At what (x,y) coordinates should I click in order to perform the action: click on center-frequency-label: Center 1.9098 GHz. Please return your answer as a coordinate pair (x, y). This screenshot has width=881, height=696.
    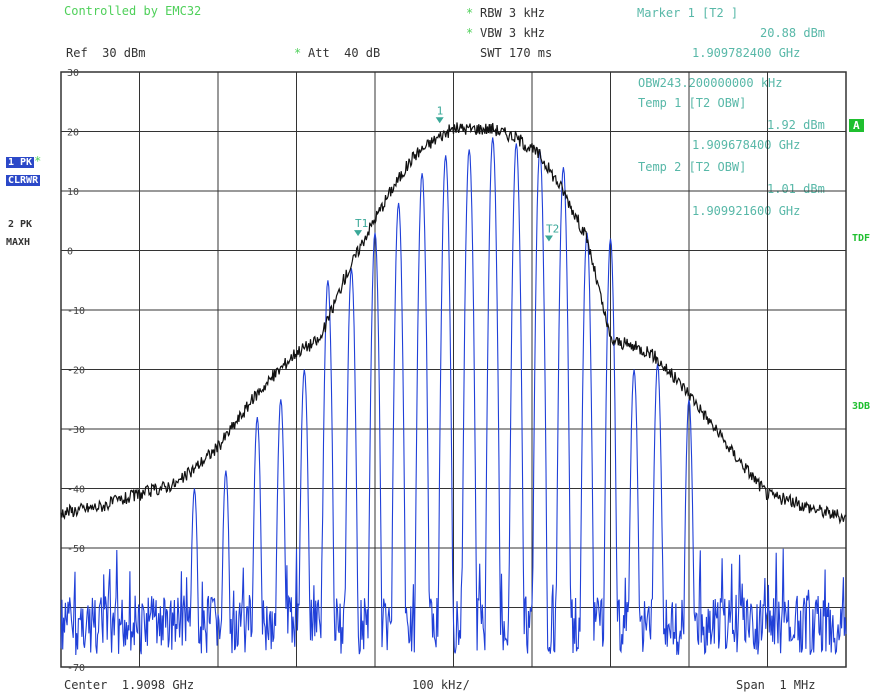
    Looking at the image, I should click on (129, 685).